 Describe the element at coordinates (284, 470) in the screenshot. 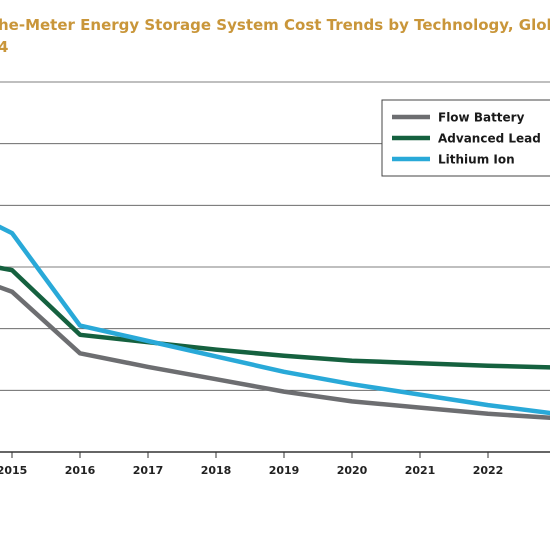

I see `x-tick-label: 2019` at that location.